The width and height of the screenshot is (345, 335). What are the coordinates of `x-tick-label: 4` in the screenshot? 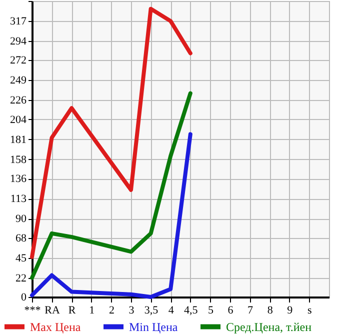 It's located at (171, 310).